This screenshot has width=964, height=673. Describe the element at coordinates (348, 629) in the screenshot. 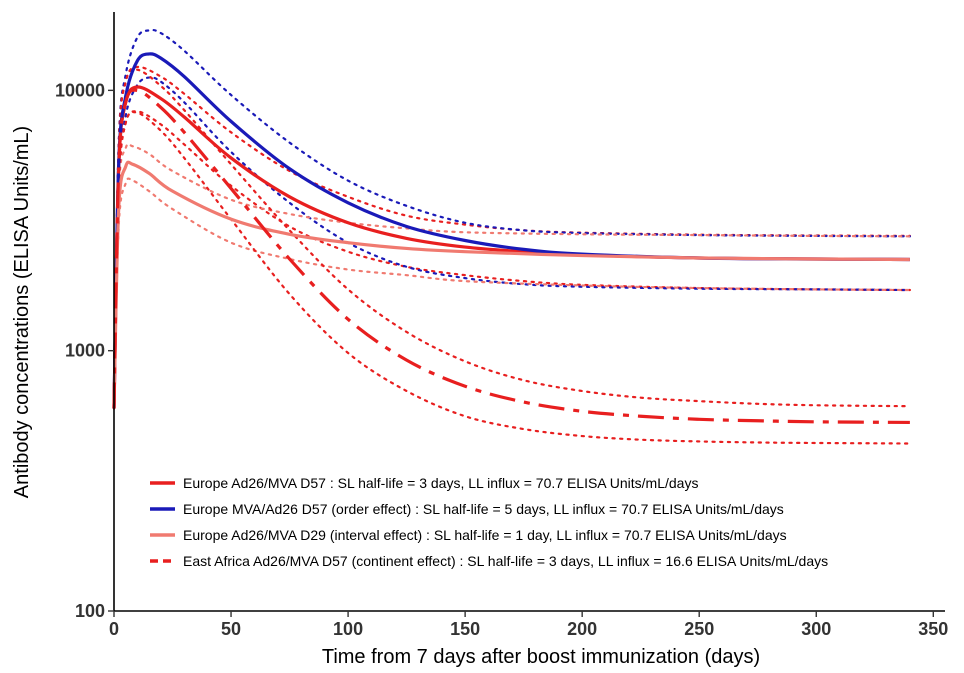

I see `x-tick-label: 100` at that location.